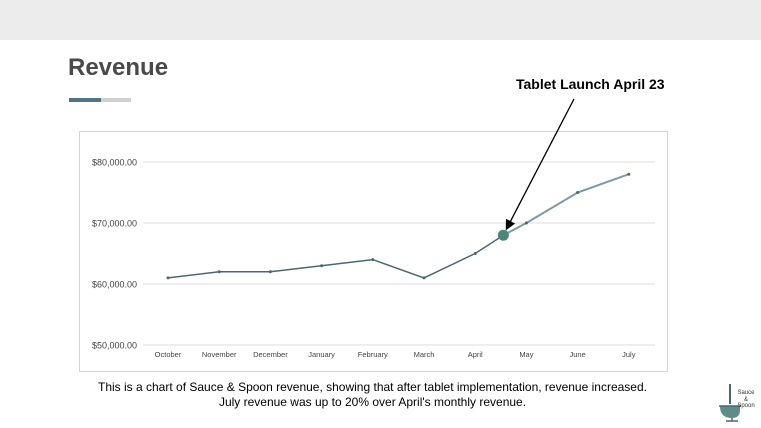 The image size is (761, 428). I want to click on annotation-arrow, so click(540, 164).